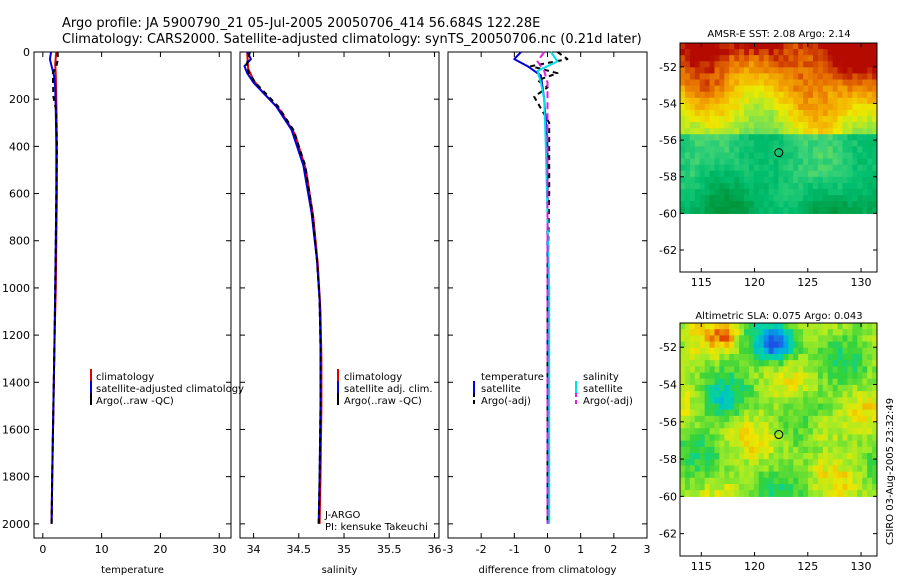 This screenshot has width=900, height=580. What do you see at coordinates (807, 282) in the screenshot?
I see `map-x-tick-label: 125` at bounding box center [807, 282].